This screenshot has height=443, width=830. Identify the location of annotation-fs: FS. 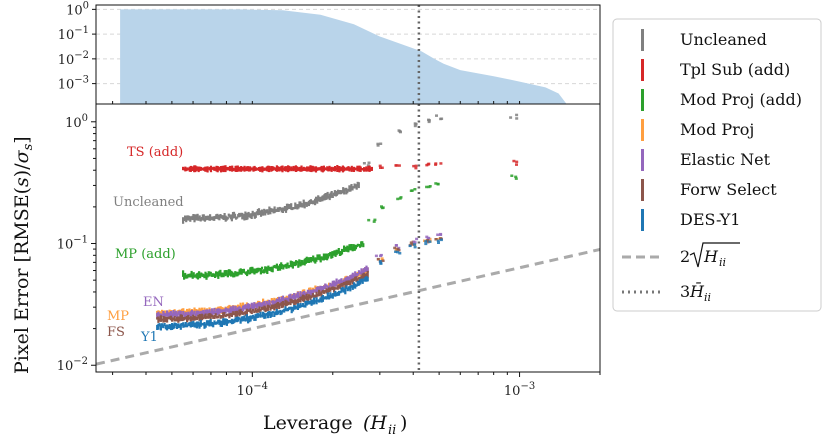
(116, 332).